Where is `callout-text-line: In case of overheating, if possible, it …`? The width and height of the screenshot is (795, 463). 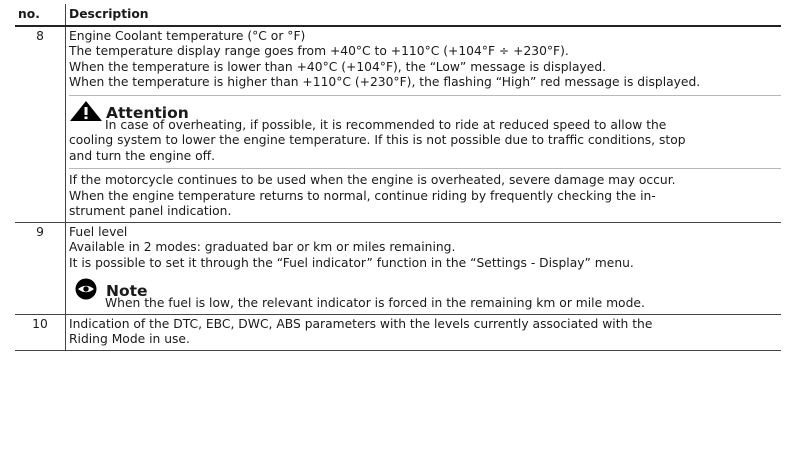
callout-text-line: In case of overheating, if possible, it … is located at coordinates (386, 124).